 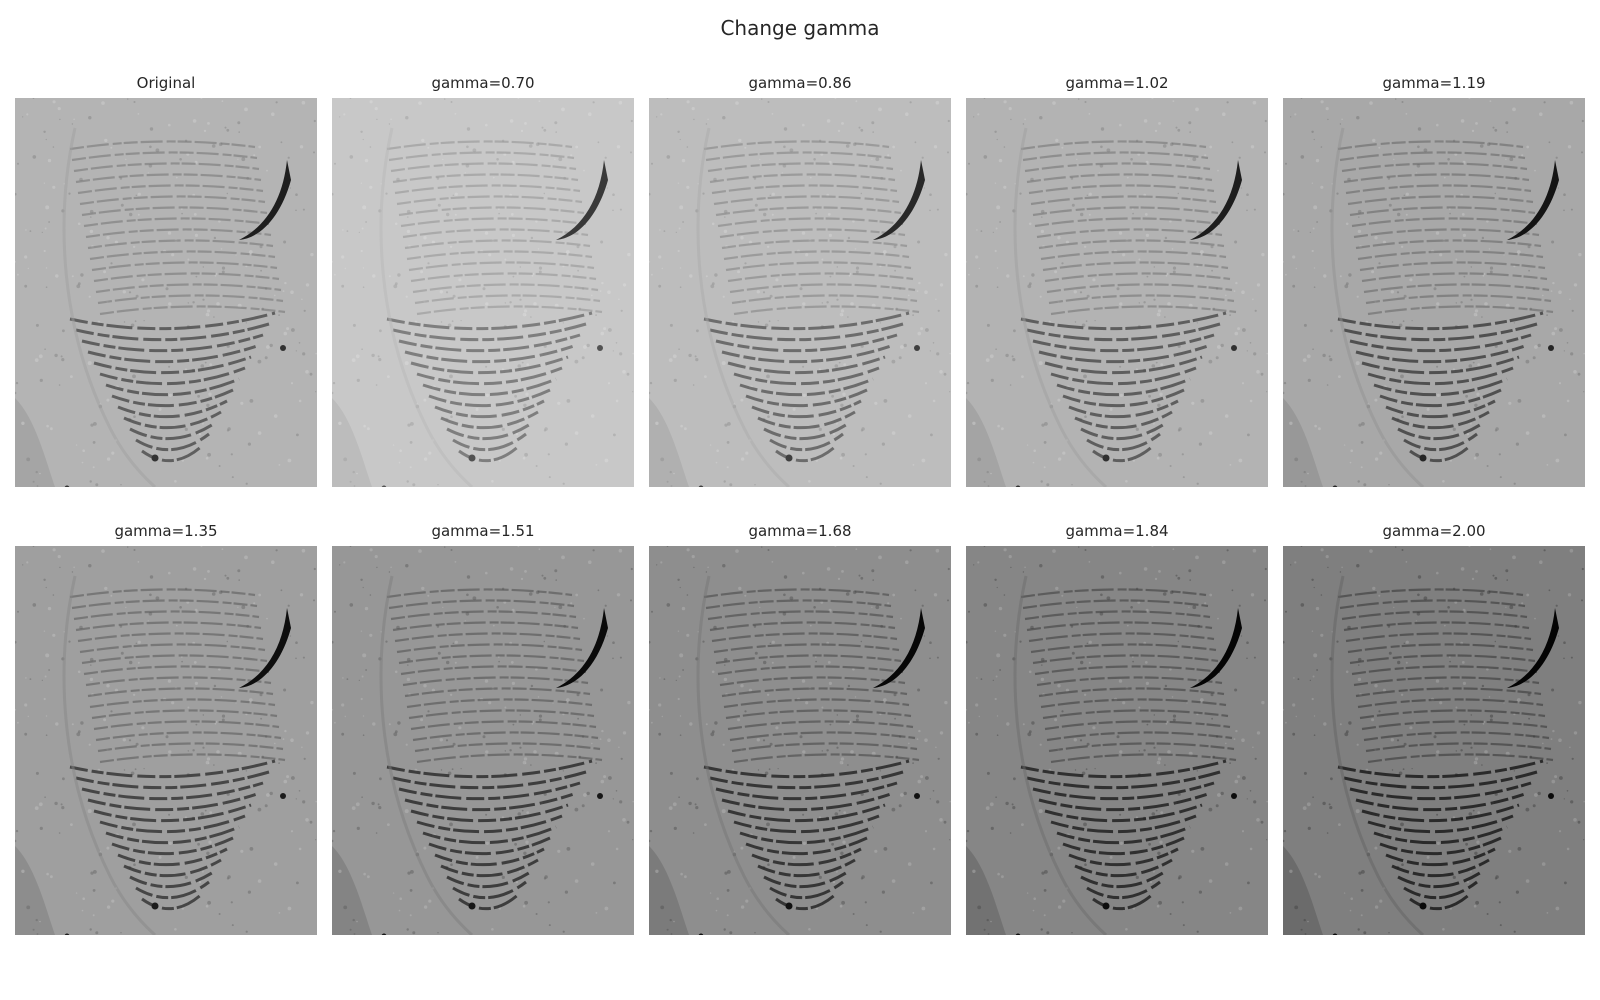 I want to click on panel-title: gamma=2.00, so click(x=1434, y=531).